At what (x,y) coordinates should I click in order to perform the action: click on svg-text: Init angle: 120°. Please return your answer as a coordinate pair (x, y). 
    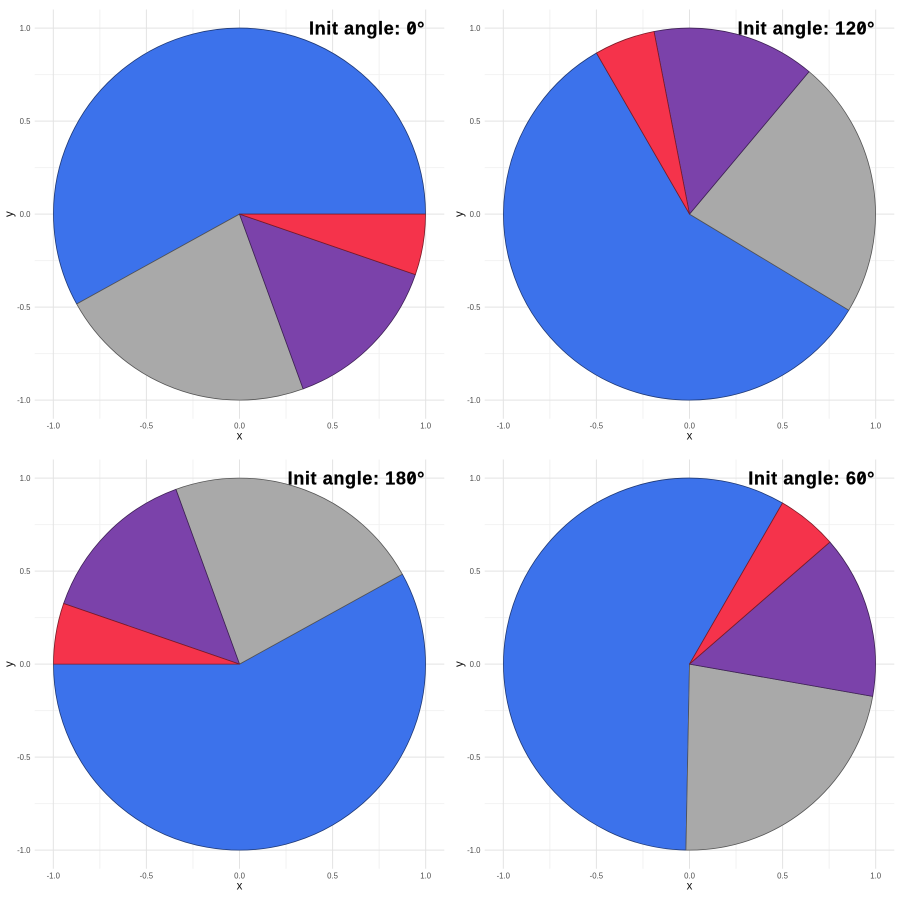
    Looking at the image, I should click on (806, 29).